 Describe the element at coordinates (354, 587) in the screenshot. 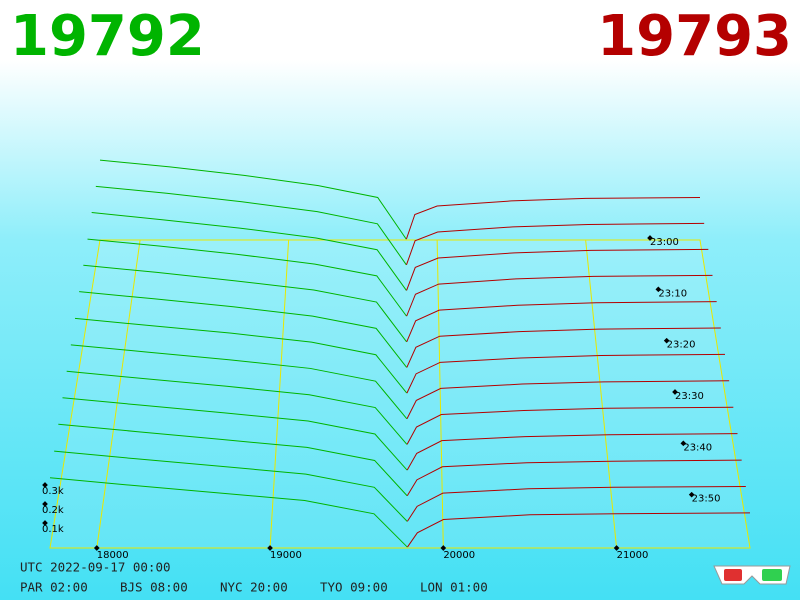

I see `clock: TYO 09:00` at that location.